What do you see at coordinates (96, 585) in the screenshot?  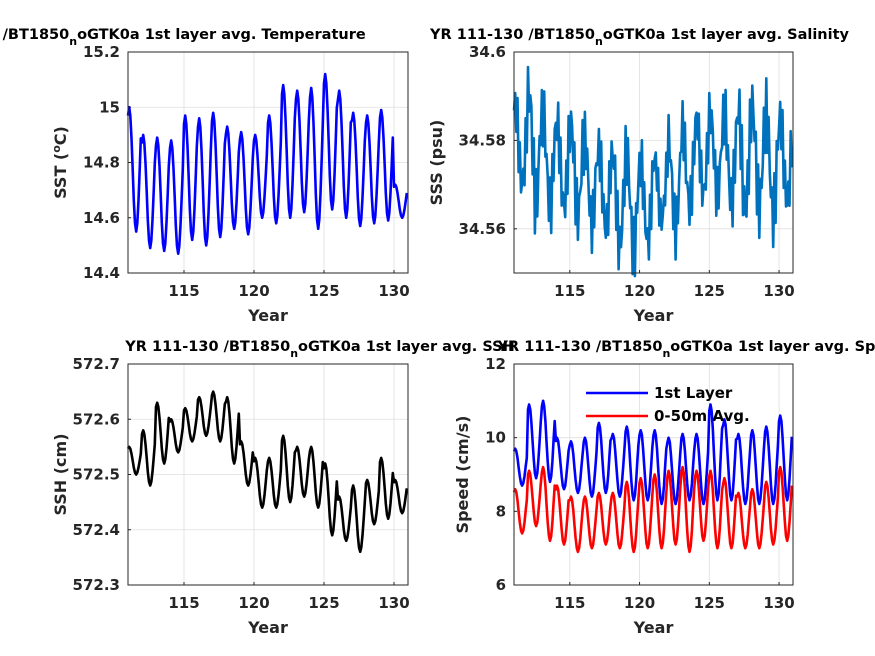 I see `y-tick-label: 572.3` at bounding box center [96, 585].